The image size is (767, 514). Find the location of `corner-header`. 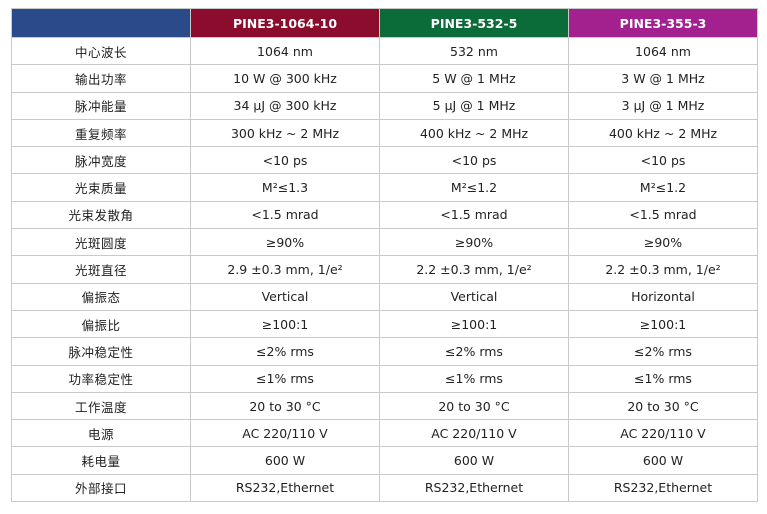

corner-header is located at coordinates (101, 23).